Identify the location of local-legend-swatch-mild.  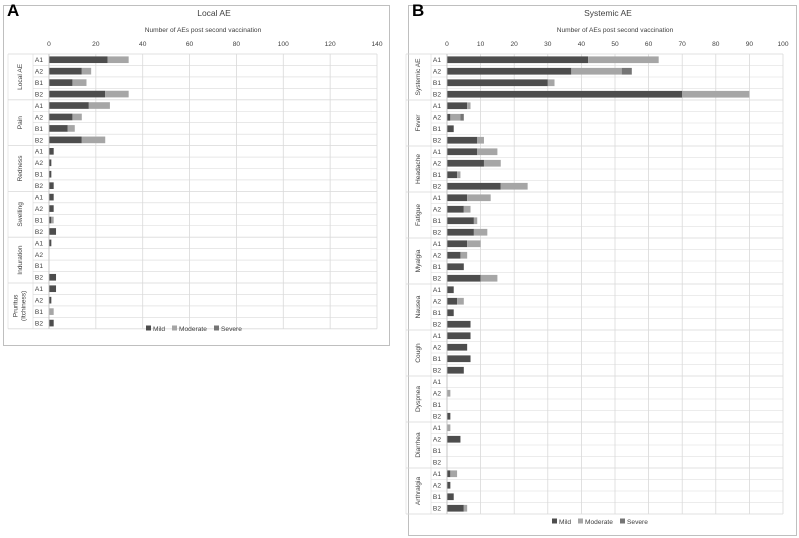
(148, 328).